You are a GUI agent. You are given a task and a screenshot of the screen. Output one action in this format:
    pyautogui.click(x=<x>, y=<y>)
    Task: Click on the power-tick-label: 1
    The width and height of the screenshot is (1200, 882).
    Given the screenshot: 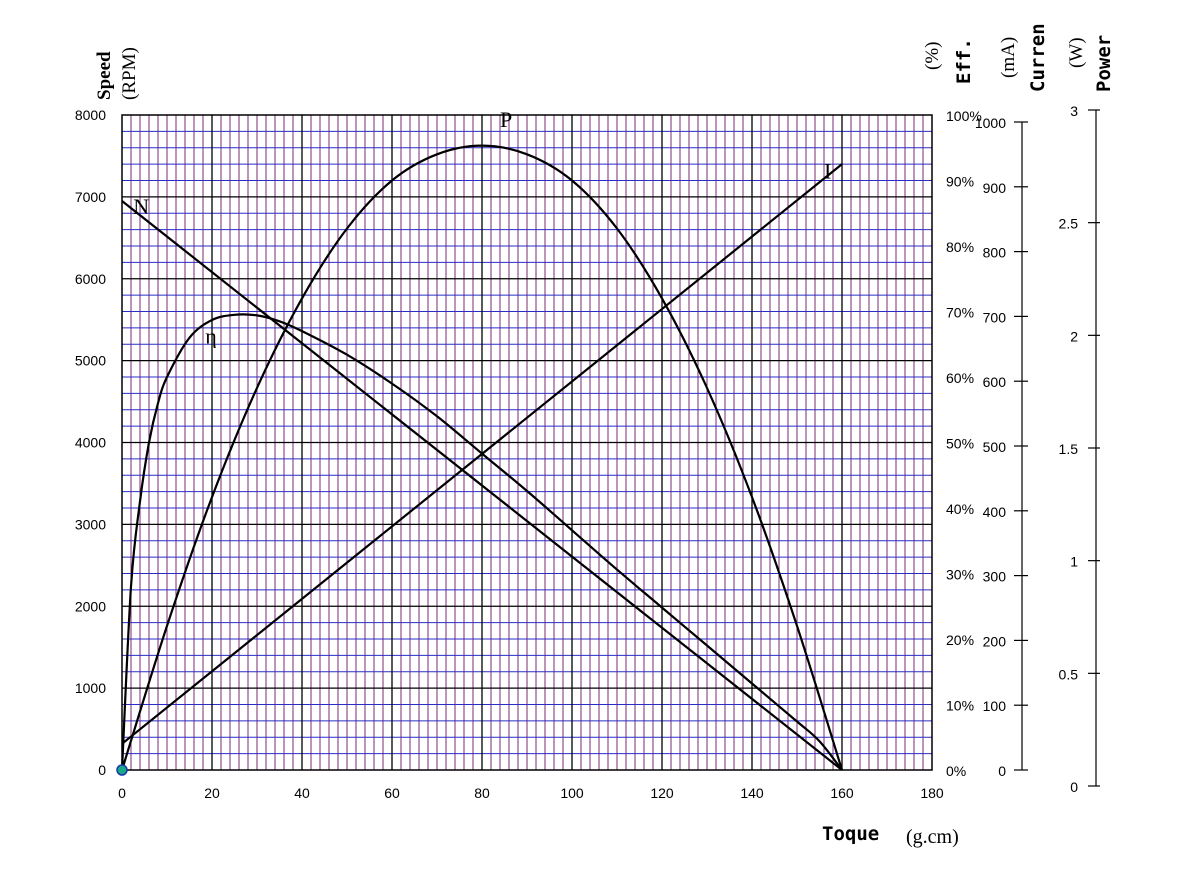 What is the action you would take?
    pyautogui.click(x=1074, y=562)
    